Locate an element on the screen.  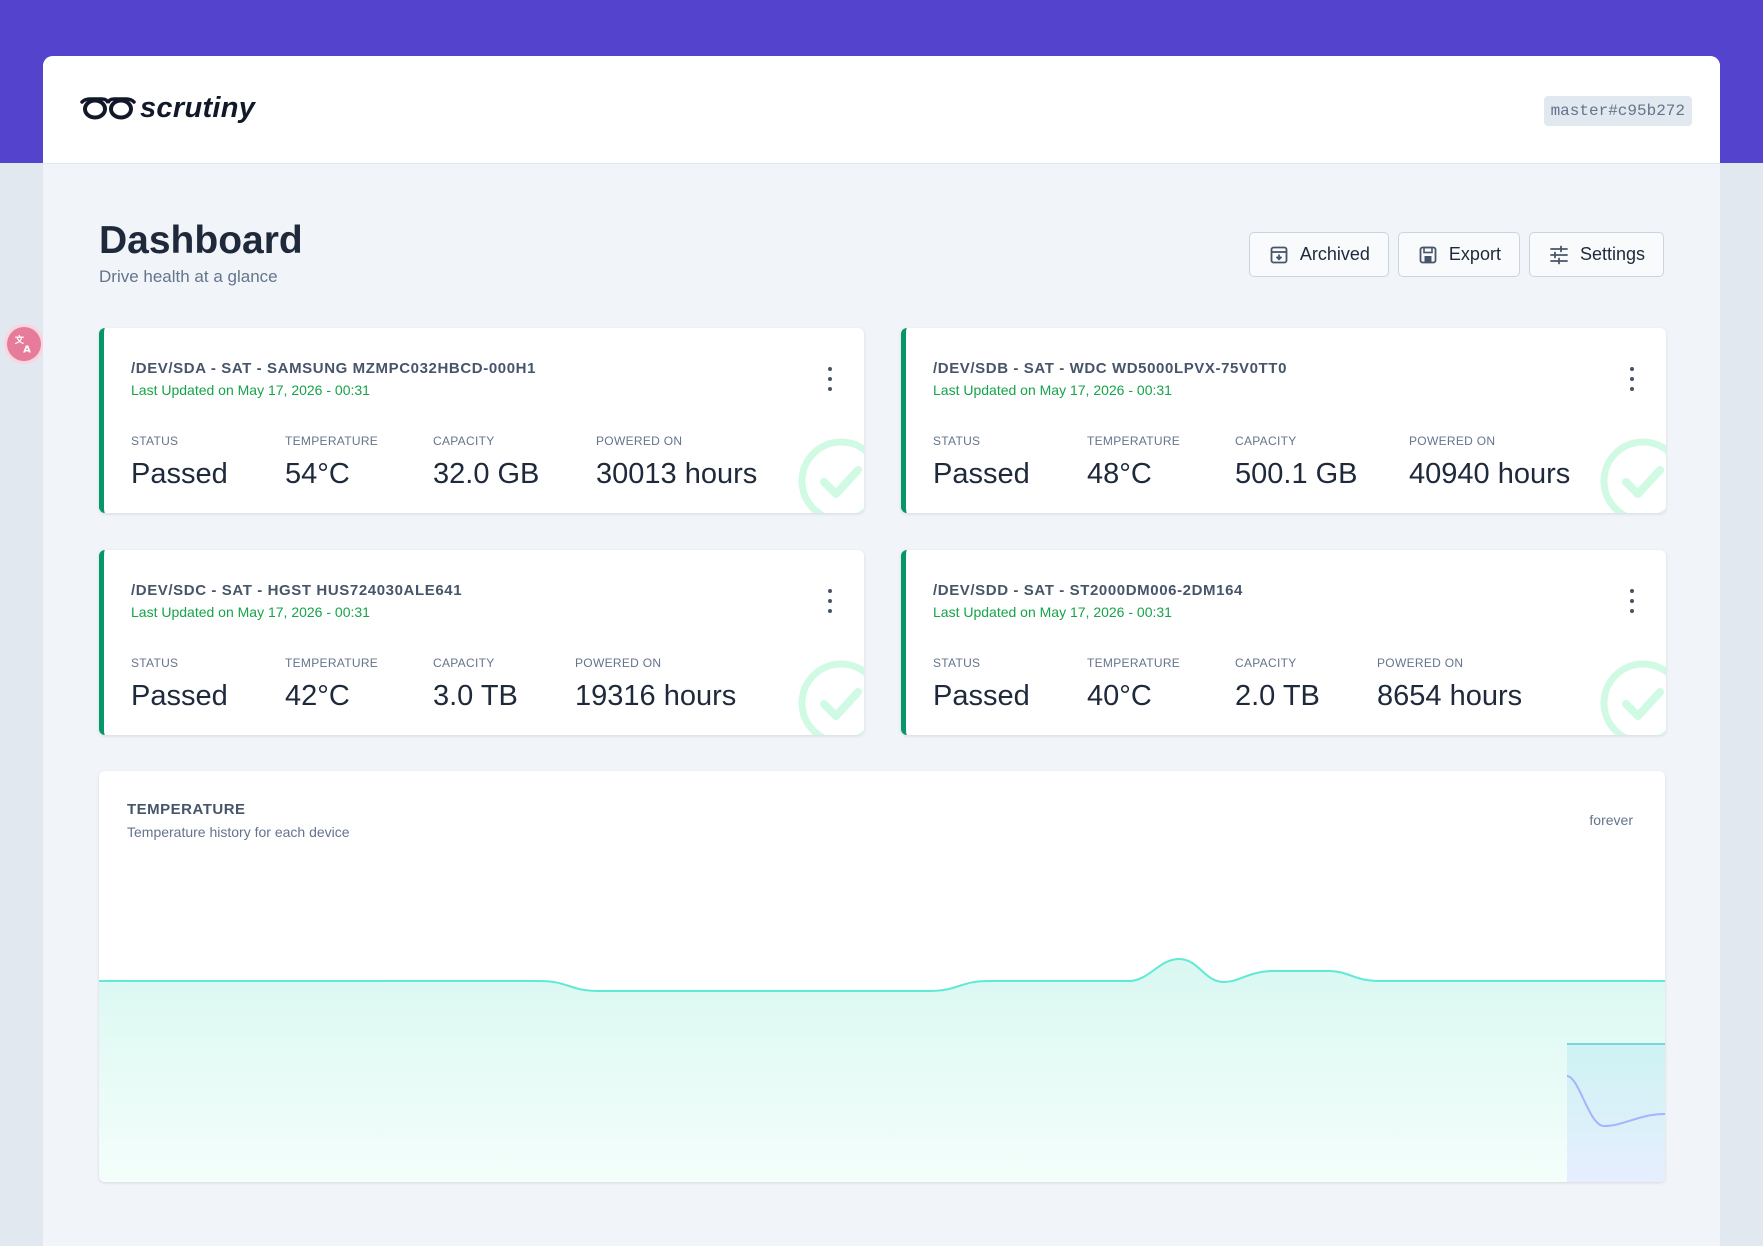
stat-powered-on: POWERED ON 30013 hours is located at coordinates (677, 462).